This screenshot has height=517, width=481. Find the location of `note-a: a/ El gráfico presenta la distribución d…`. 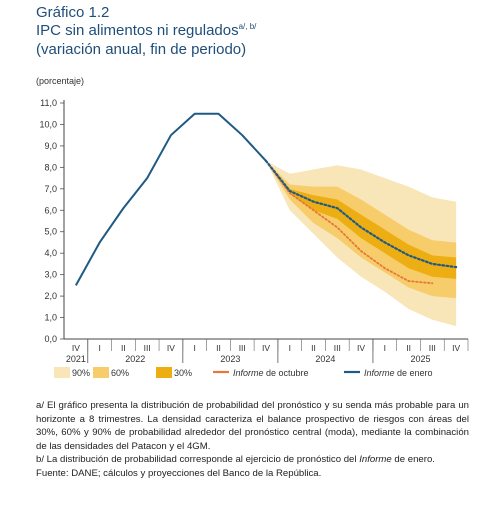

note-a: a/ El gráfico presenta la distribución d… is located at coordinates (252, 426).